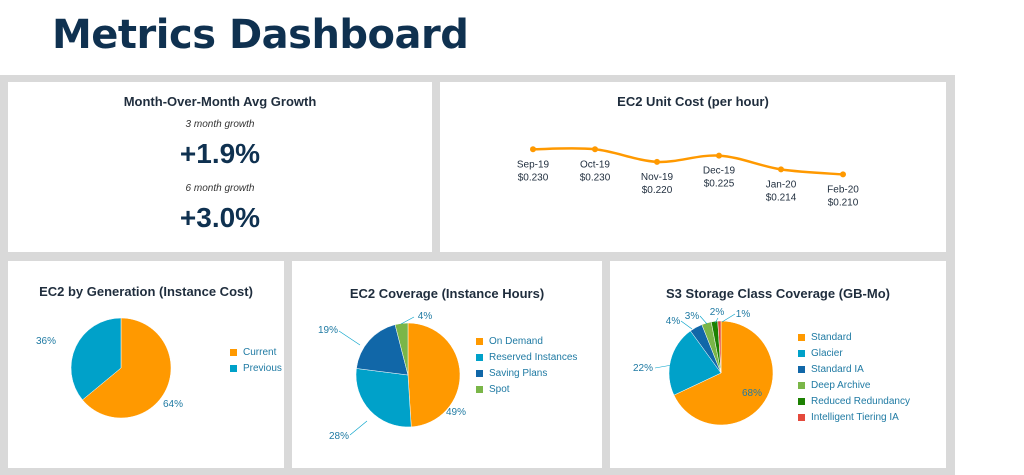  What do you see at coordinates (841, 385) in the screenshot?
I see `s3-legend-label: Deep Archive` at bounding box center [841, 385].